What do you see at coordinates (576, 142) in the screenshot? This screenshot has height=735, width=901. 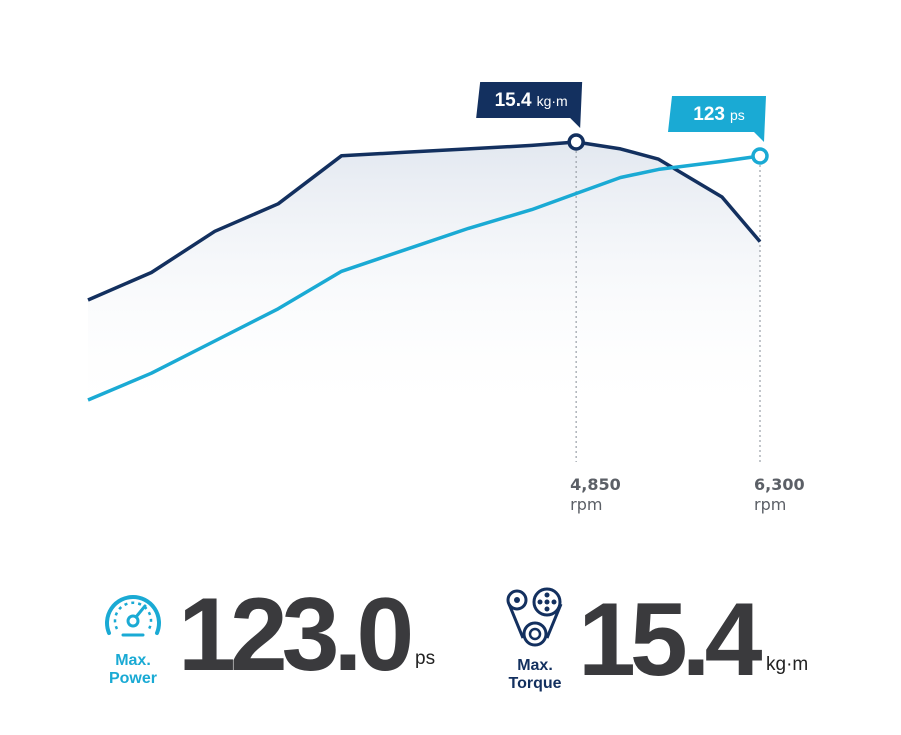 I see `torque-peak-marker` at bounding box center [576, 142].